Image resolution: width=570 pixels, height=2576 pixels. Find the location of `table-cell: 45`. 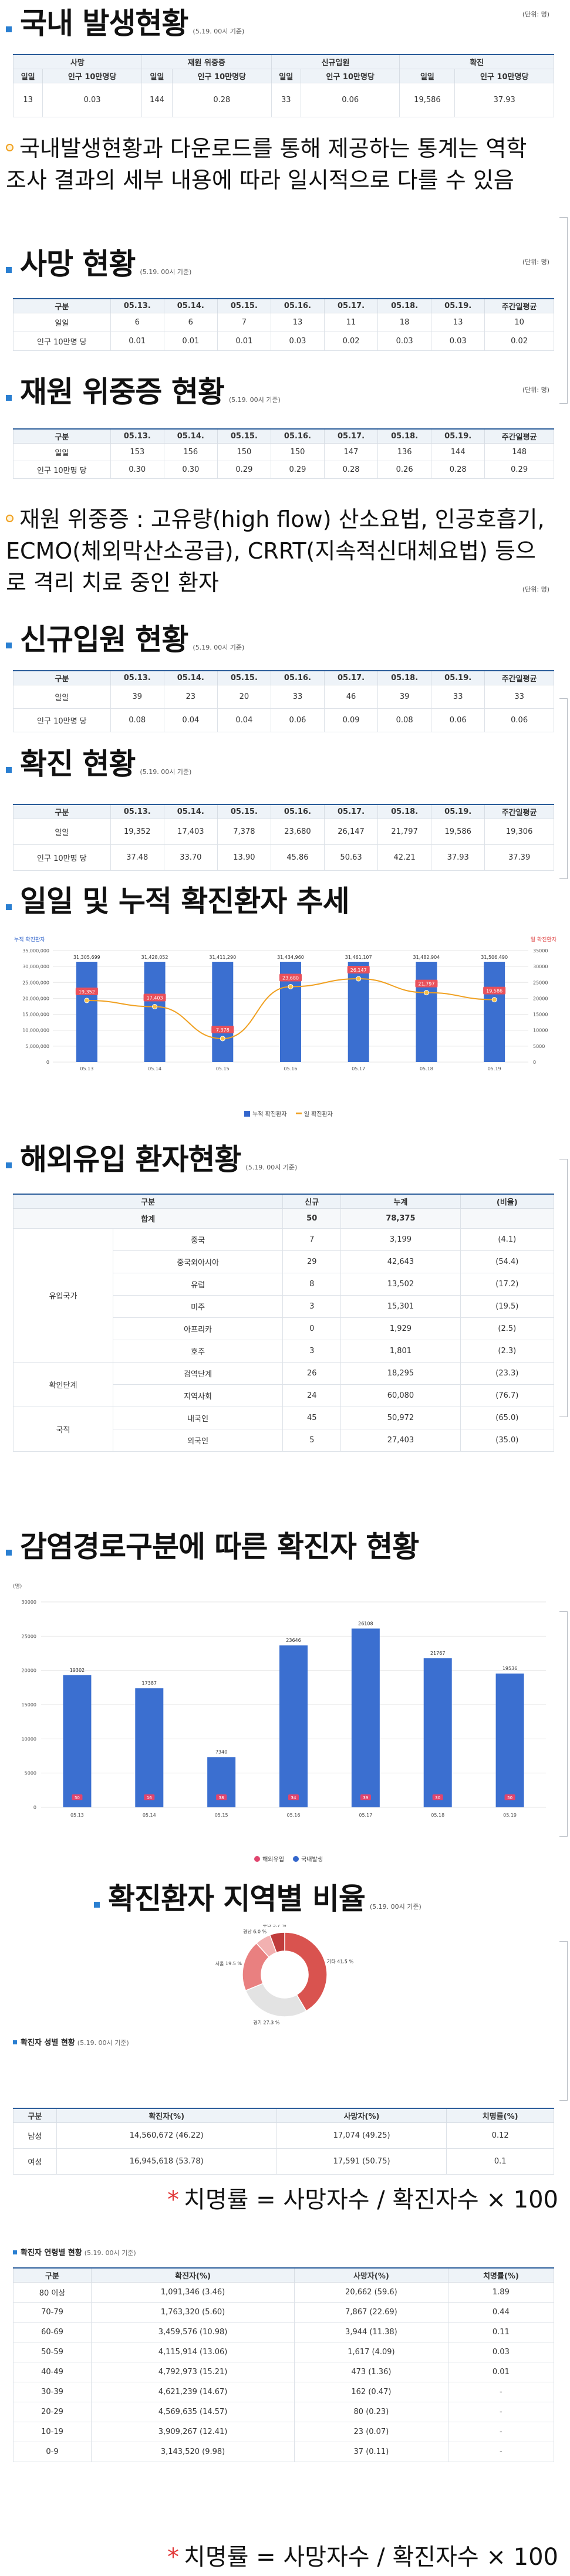

table-cell: 45 is located at coordinates (312, 1417).